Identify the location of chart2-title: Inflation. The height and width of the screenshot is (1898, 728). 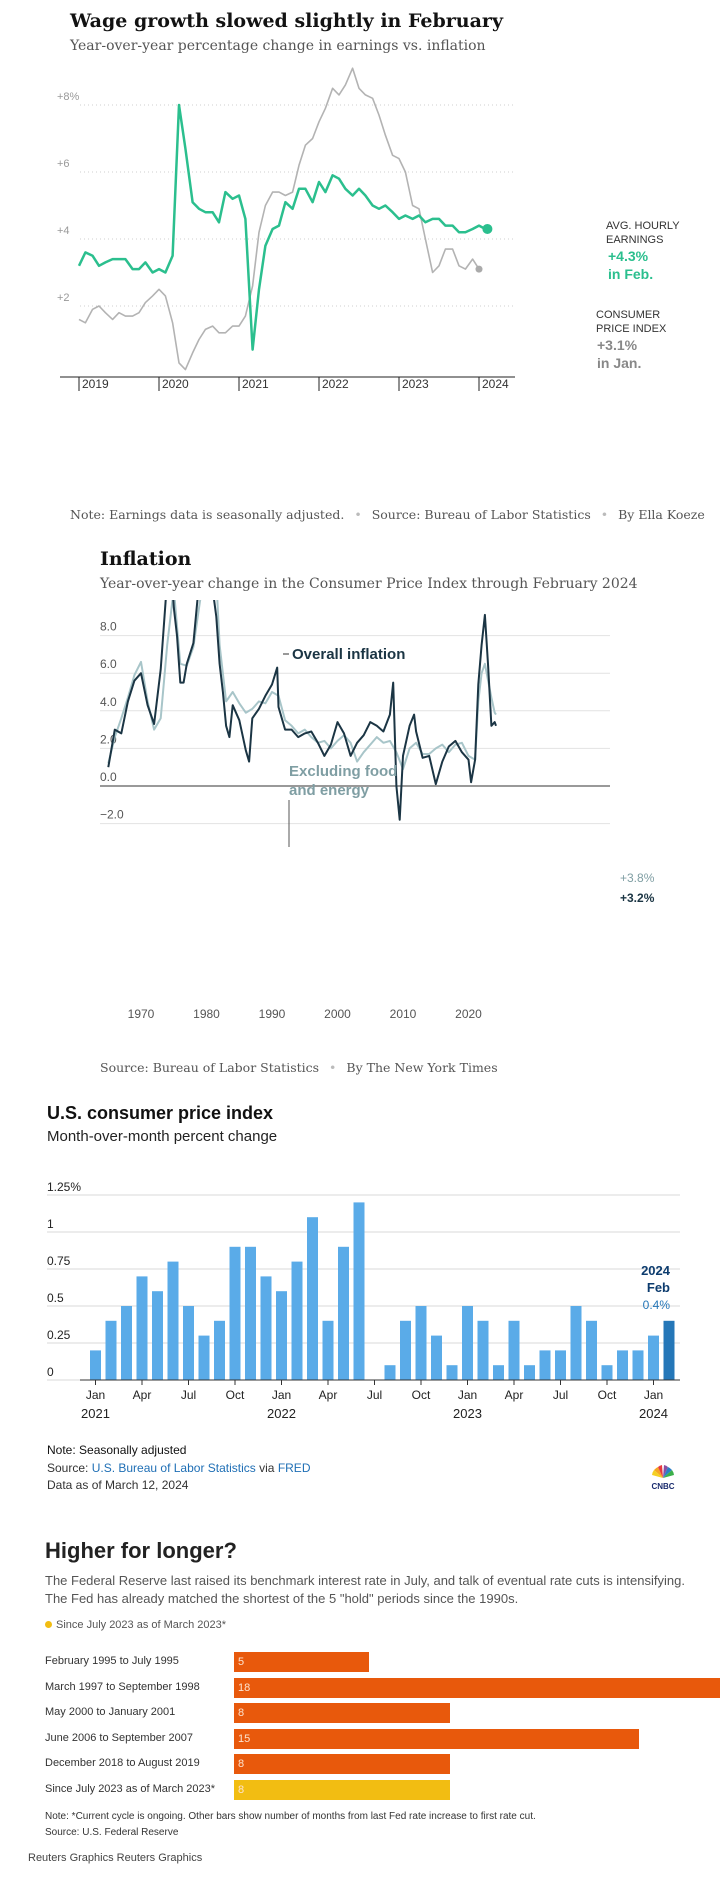
(146, 559).